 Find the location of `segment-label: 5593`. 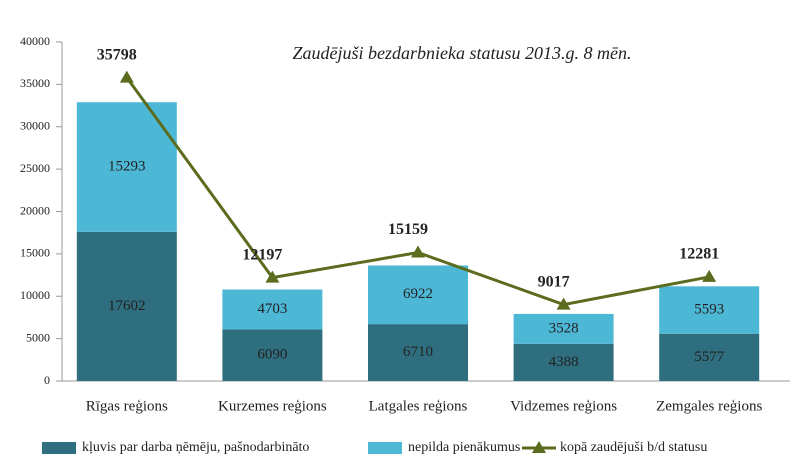

segment-label: 5593 is located at coordinates (709, 309).